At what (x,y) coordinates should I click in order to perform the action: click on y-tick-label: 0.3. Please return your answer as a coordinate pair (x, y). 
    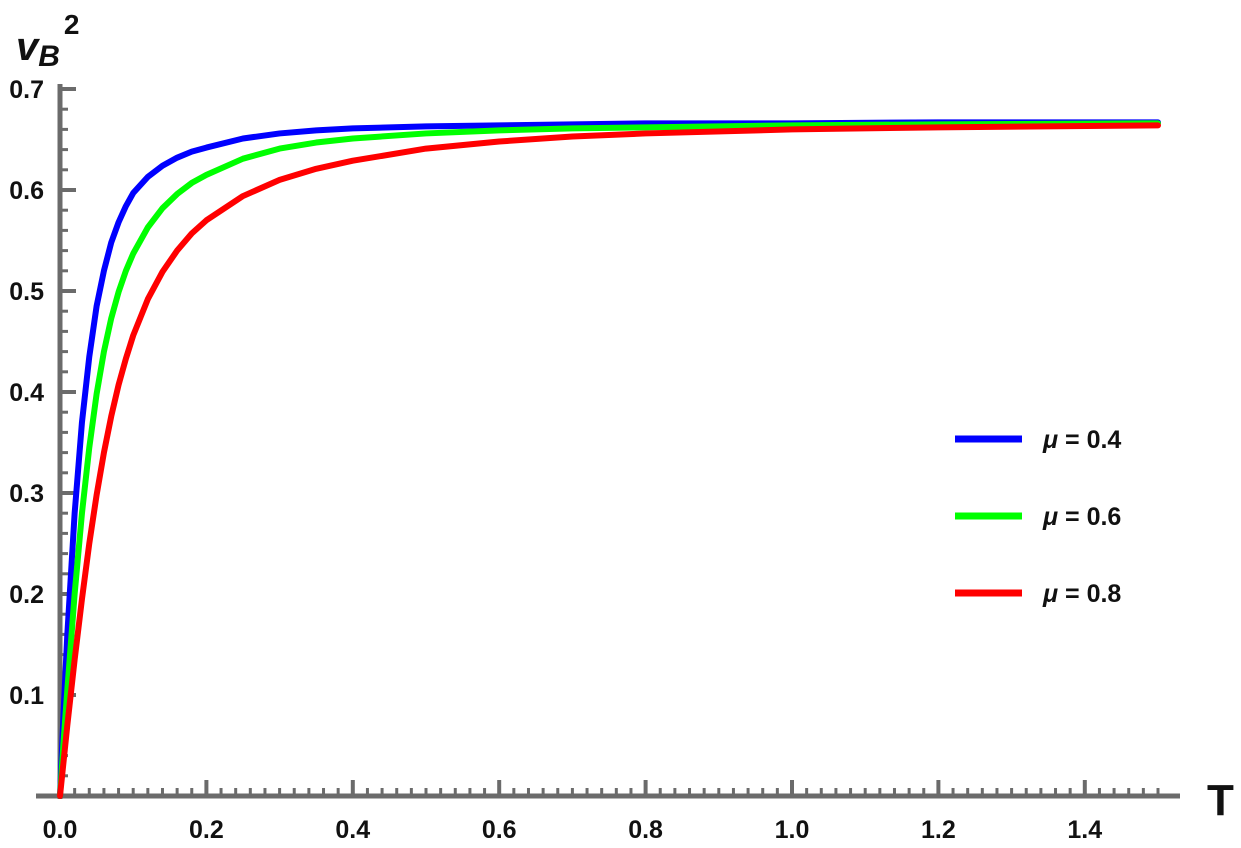
    Looking at the image, I should click on (26, 494).